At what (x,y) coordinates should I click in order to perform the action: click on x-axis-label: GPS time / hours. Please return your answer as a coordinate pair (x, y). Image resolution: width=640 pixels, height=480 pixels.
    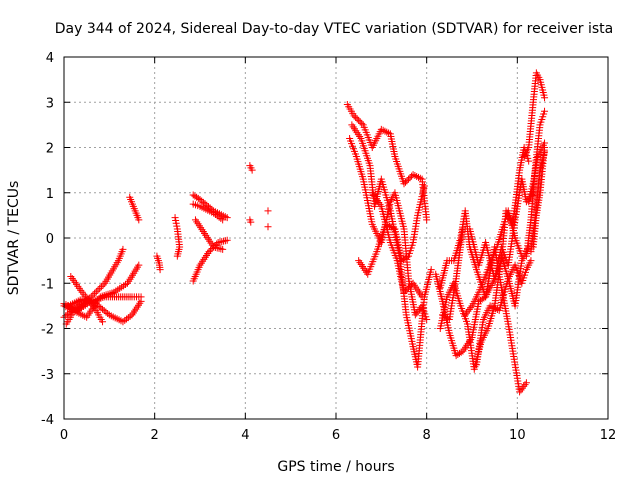
    Looking at the image, I should click on (335, 467).